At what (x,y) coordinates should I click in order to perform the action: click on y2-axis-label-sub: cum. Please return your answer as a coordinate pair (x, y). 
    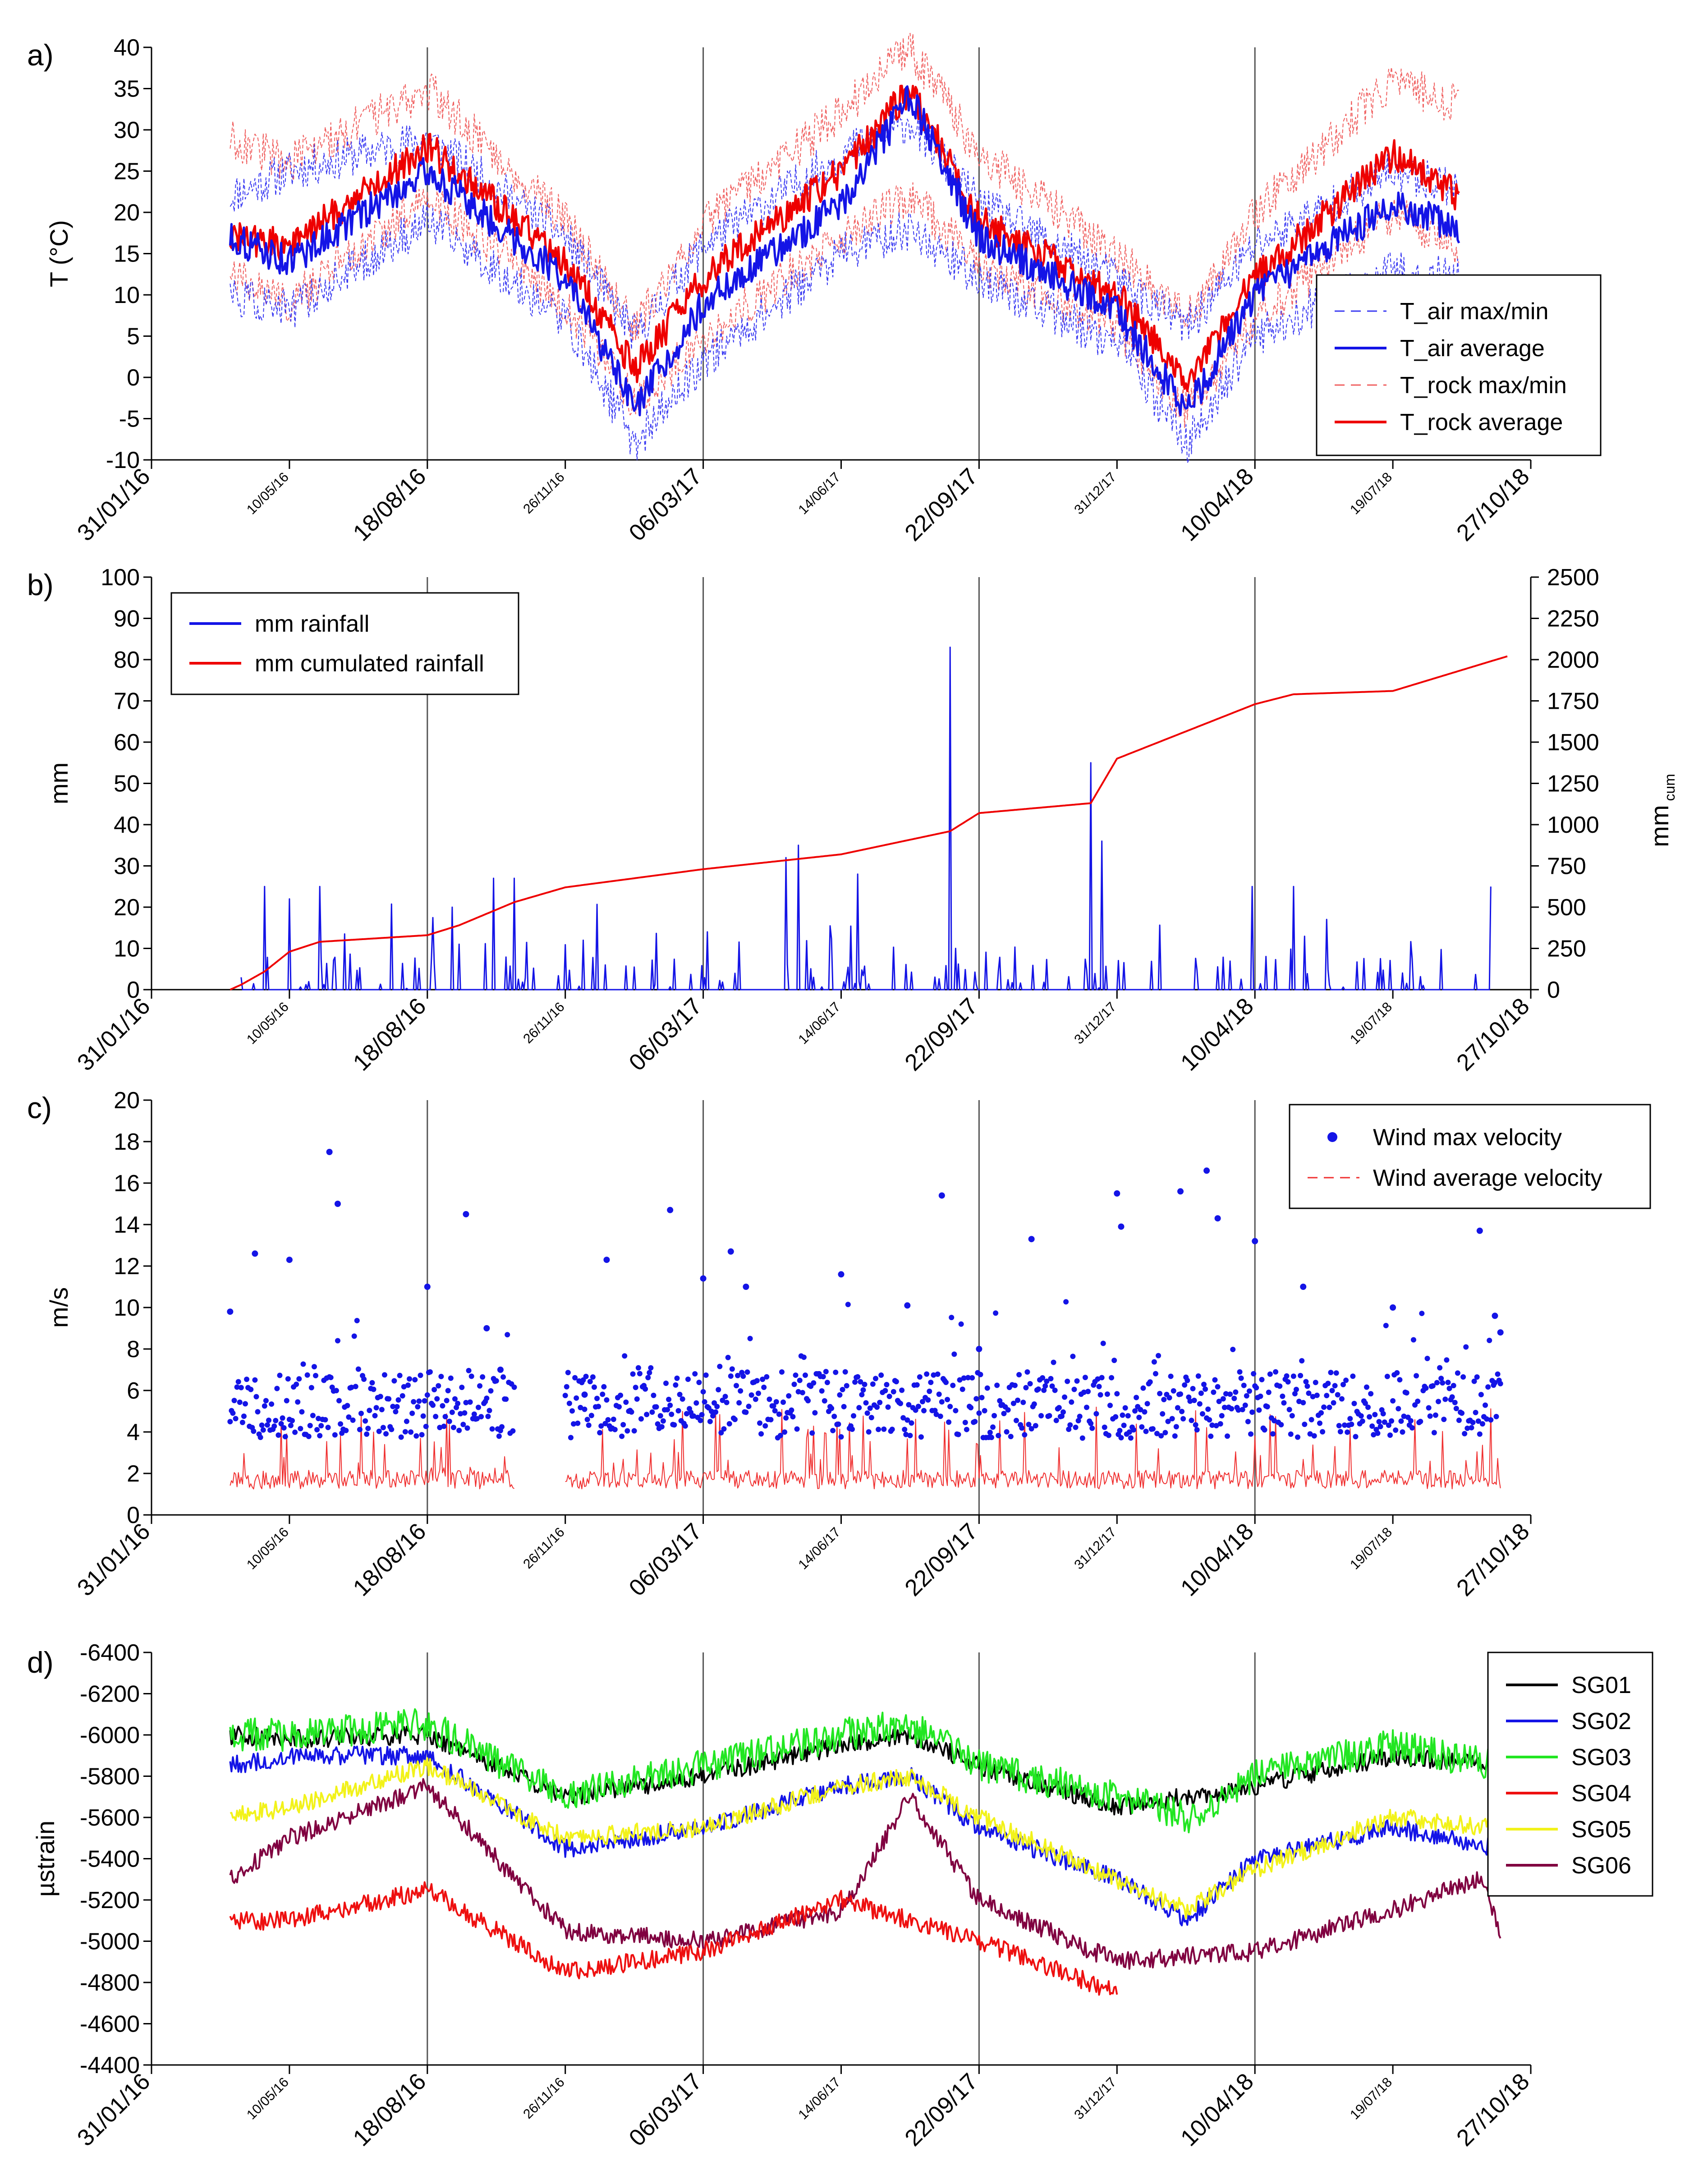
    Looking at the image, I should click on (1670, 789).